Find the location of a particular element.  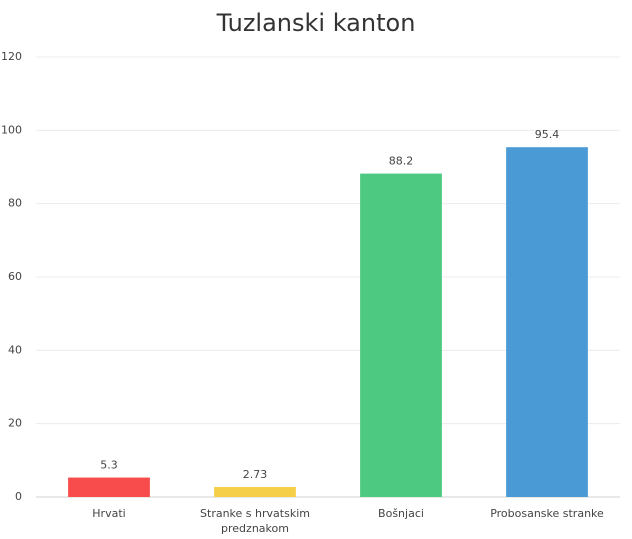

data-label: 95.4 is located at coordinates (547, 134).